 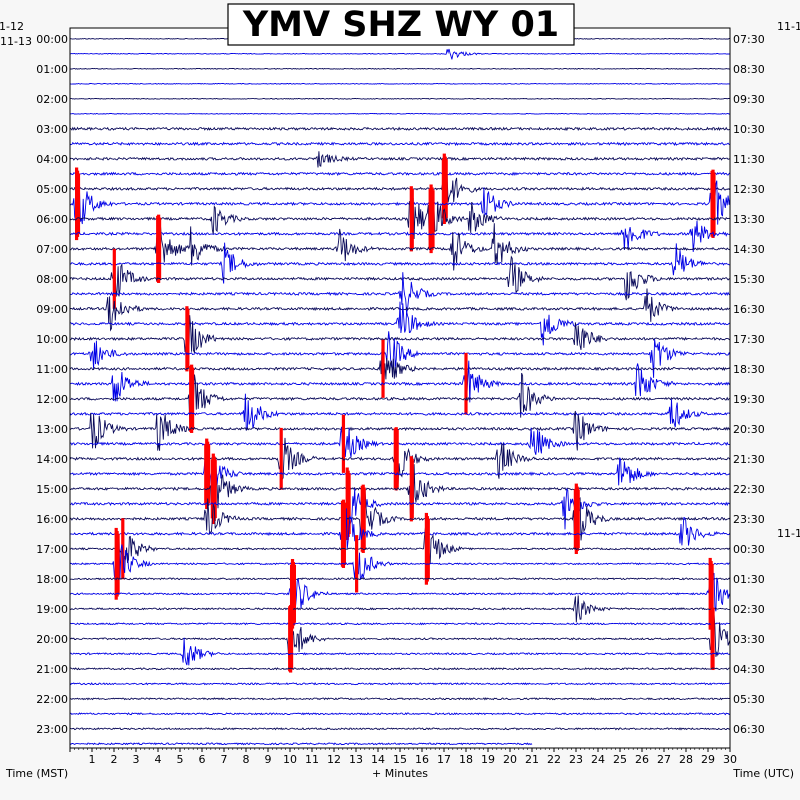 What do you see at coordinates (749, 699) in the screenshot?
I see `right-time-label: 05:30` at bounding box center [749, 699].